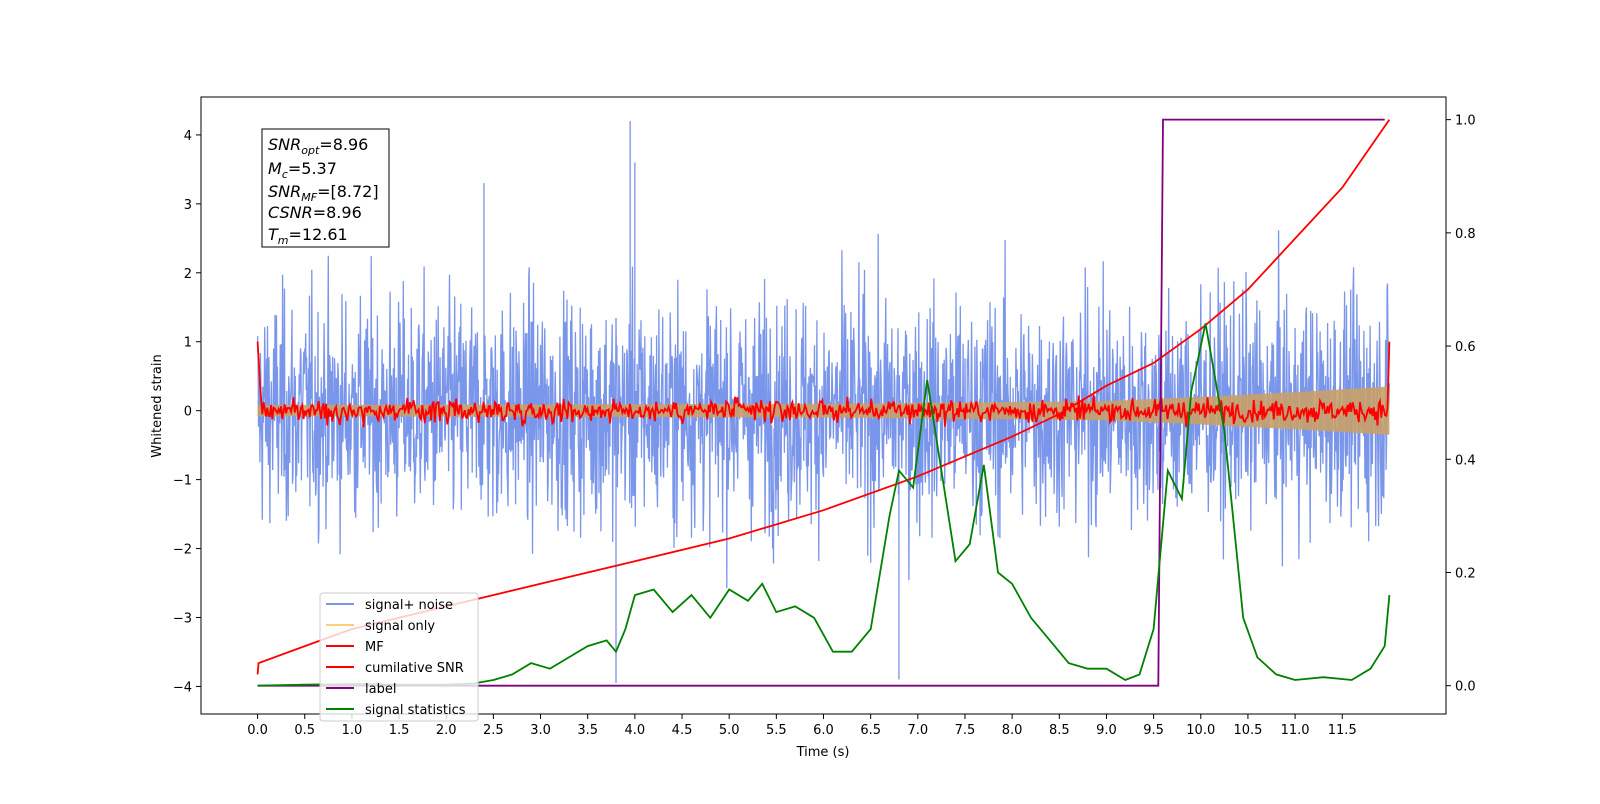 Image resolution: width=1600 pixels, height=804 pixels. What do you see at coordinates (302, 170) in the screenshot?
I see `annotation-mc: Mc=5.37` at bounding box center [302, 170].